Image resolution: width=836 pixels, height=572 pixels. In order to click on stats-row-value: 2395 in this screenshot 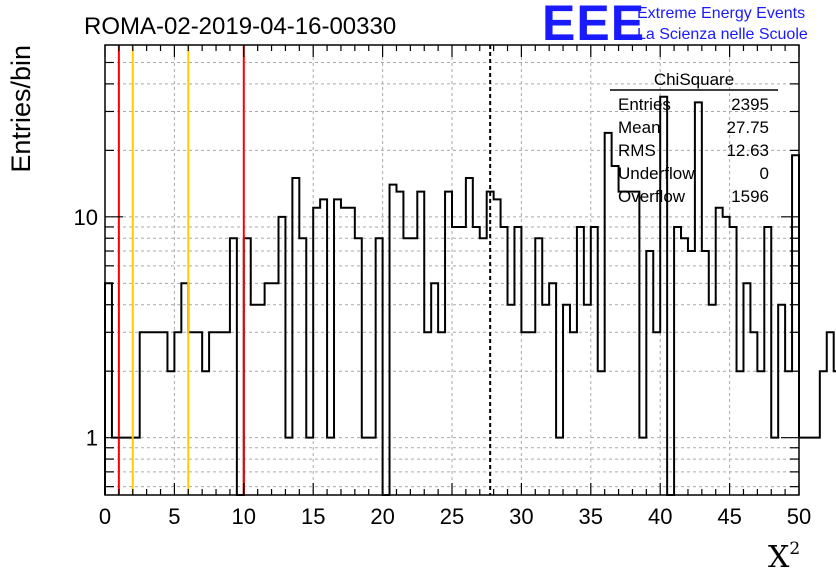, I will do `click(750, 104)`.